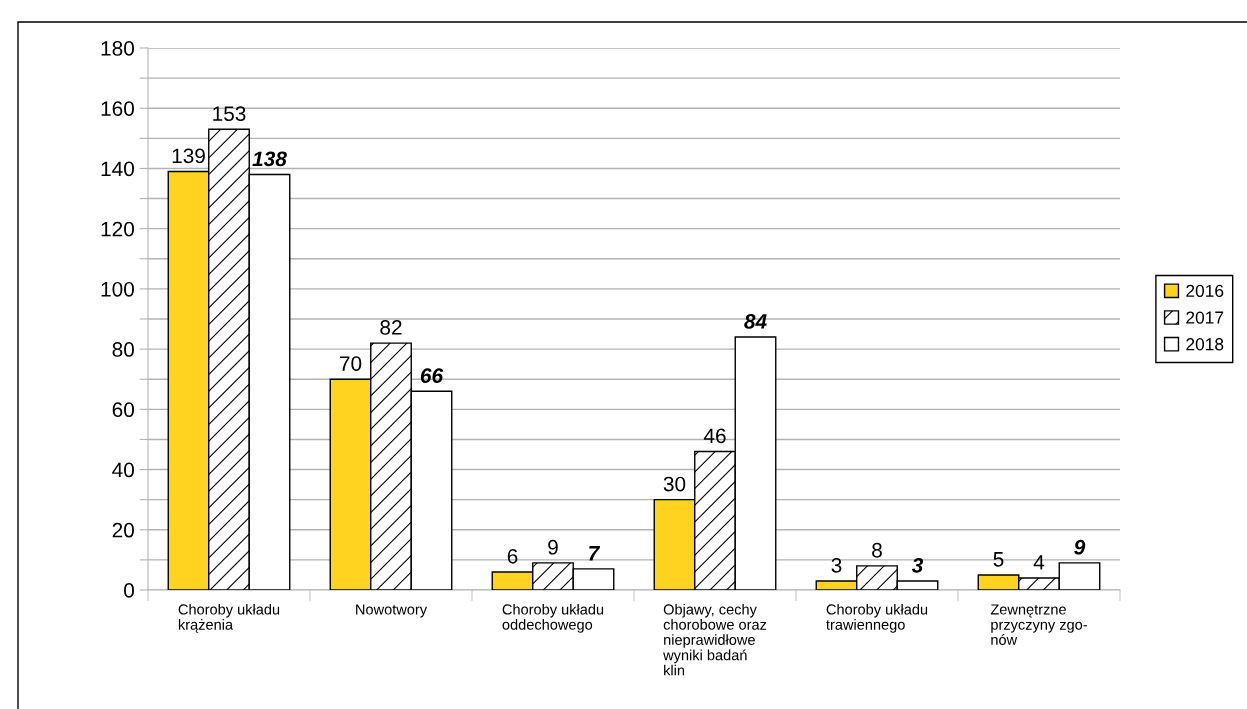 This screenshot has height=709, width=1247. Describe the element at coordinates (117, 169) in the screenshot. I see `y-tick-label: 140` at that location.